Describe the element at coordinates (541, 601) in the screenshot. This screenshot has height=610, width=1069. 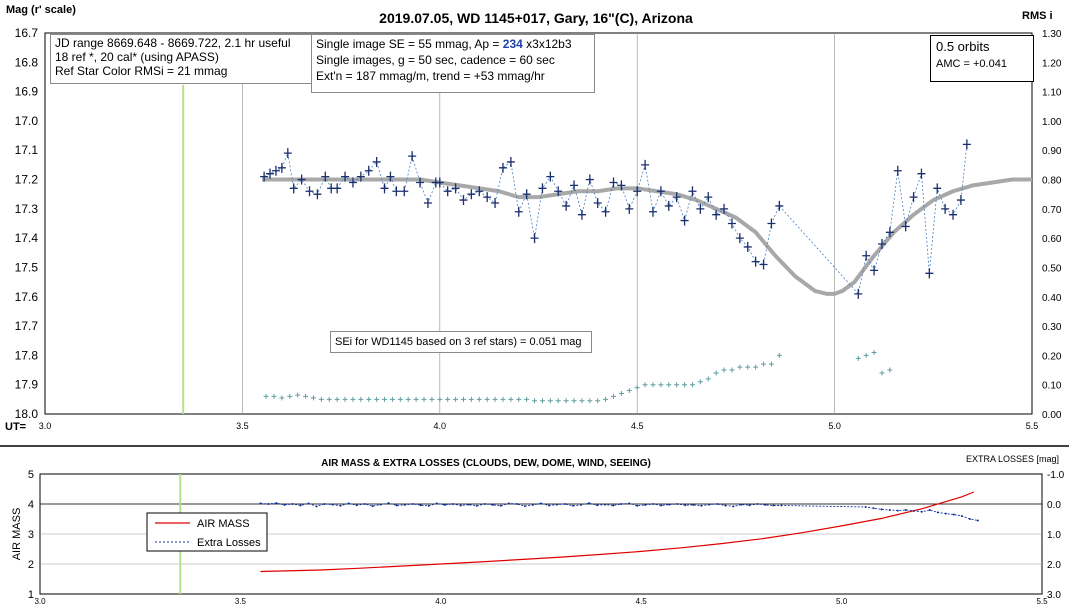
I see `bottom-x-tick-labels: 3.0 3.5 4.0 4.5 5.0 5.5` at that location.